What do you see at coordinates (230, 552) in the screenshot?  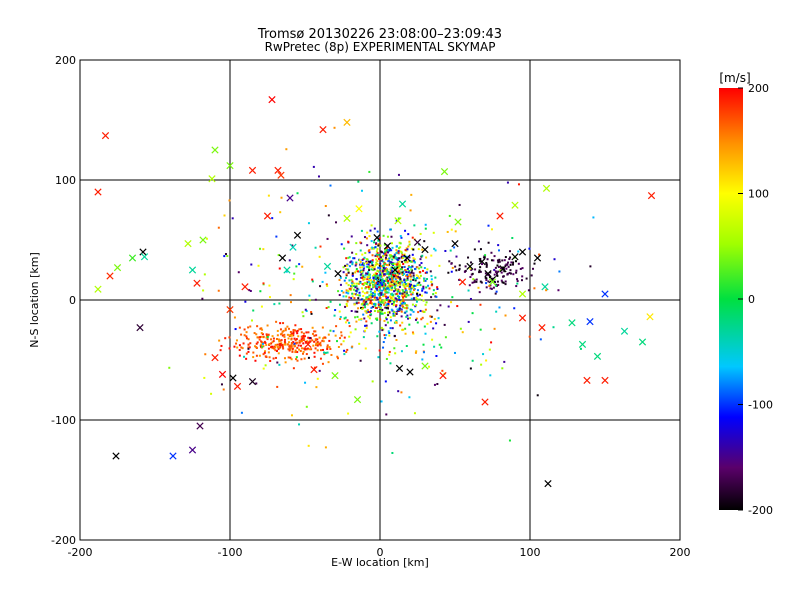 I see `x-tick-label: -100` at bounding box center [230, 552].